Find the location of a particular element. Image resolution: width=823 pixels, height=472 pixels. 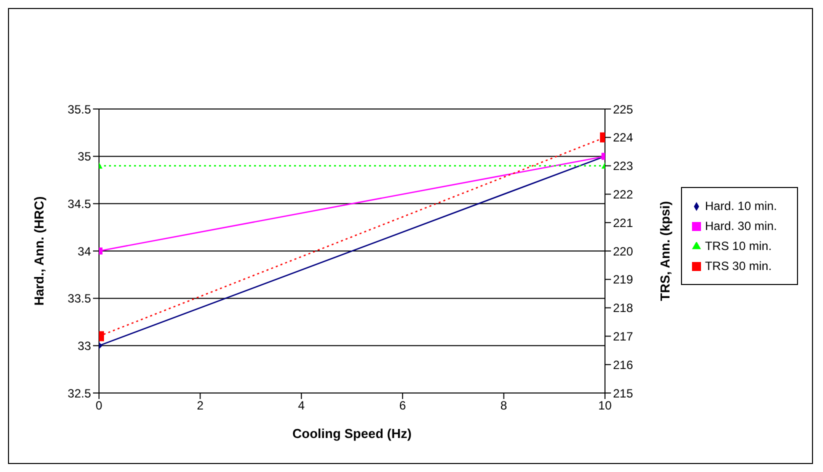

legend-label: Hard. 30 min. is located at coordinates (740, 226).